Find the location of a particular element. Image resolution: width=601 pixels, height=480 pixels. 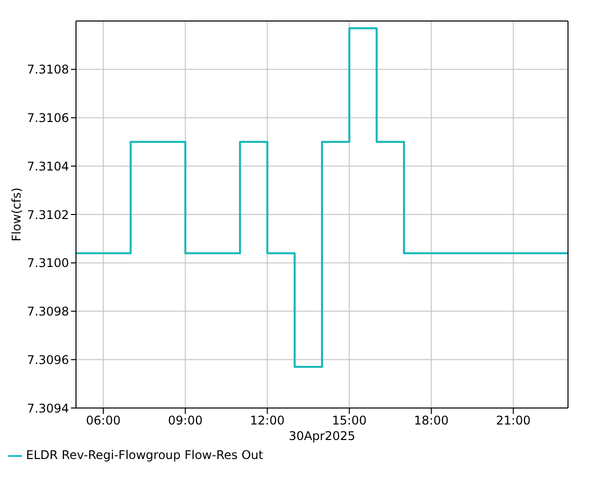

x-tick-label: 06:00 is located at coordinates (103, 421).